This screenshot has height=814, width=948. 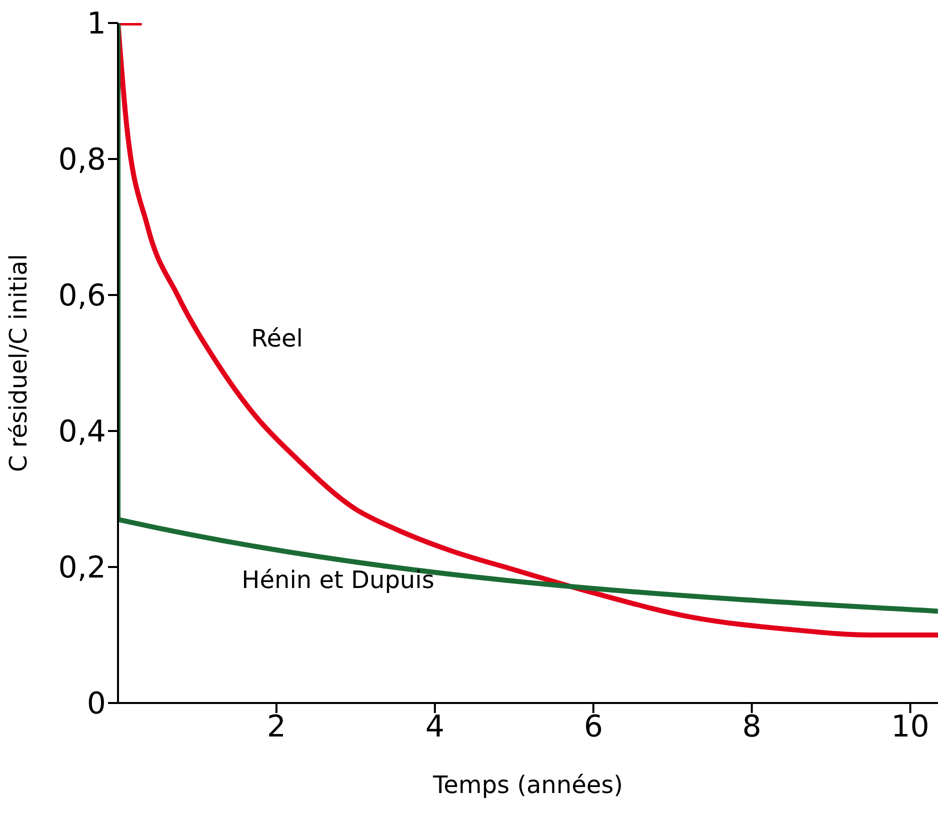 What do you see at coordinates (527, 785) in the screenshot?
I see `x-axis-title: Temps (années)` at bounding box center [527, 785].